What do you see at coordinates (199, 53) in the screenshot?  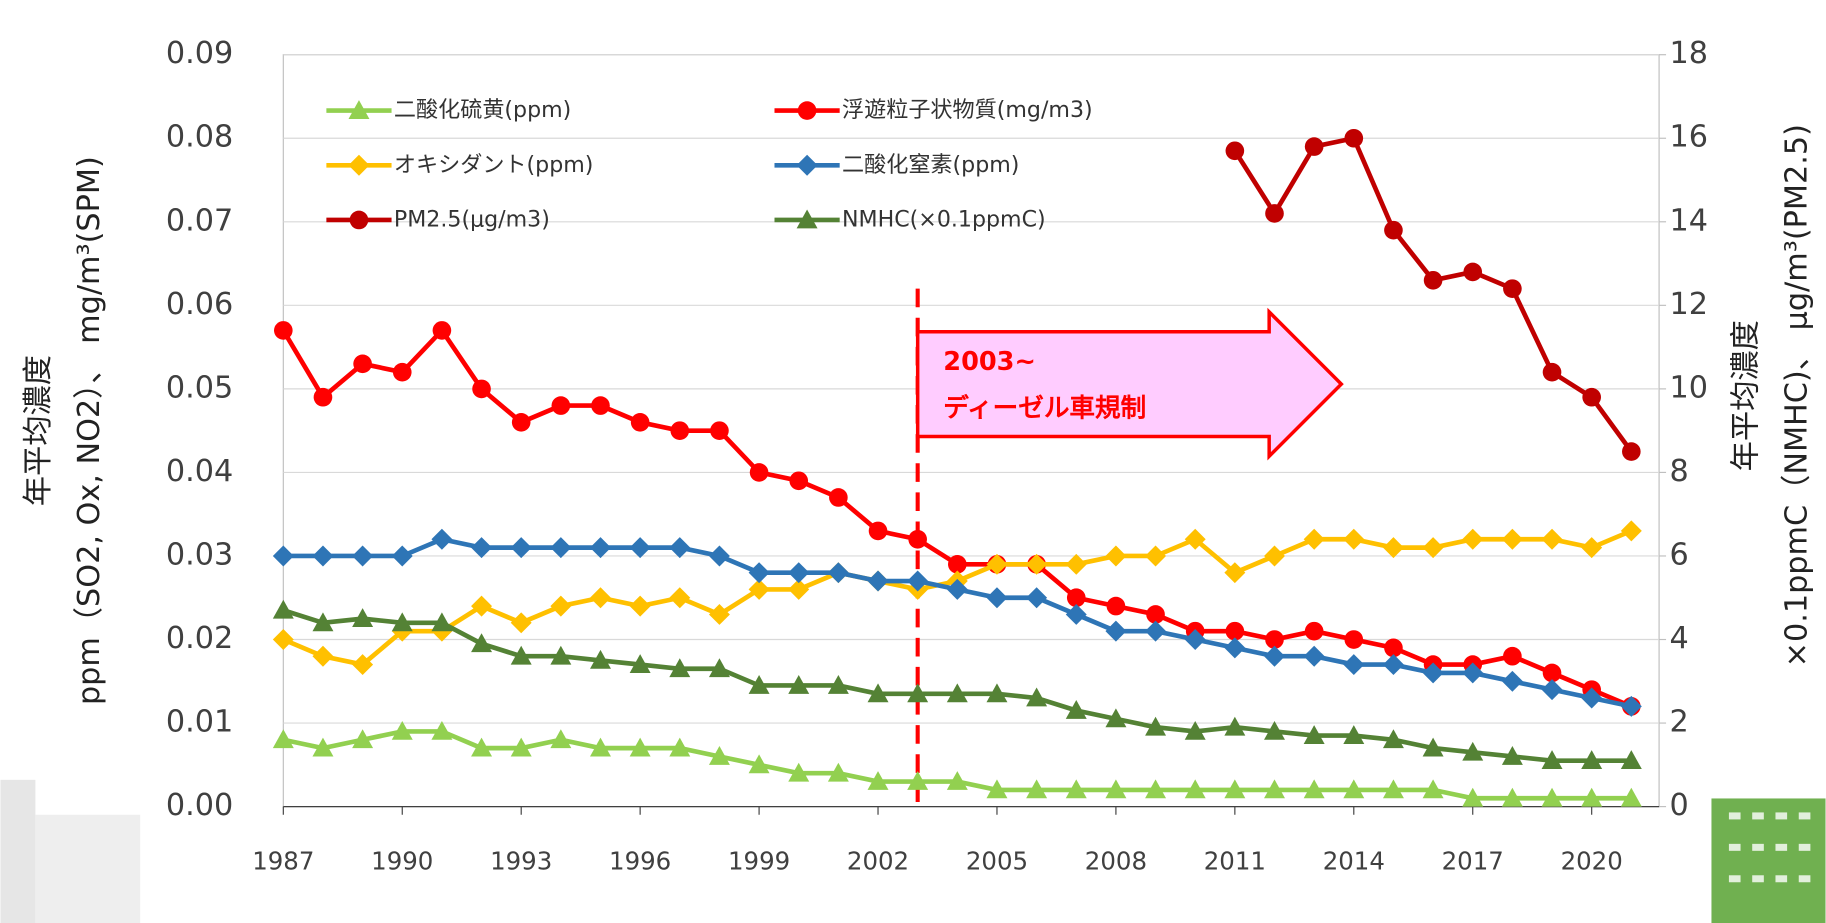 I see `y-tick-label: 0.09` at bounding box center [199, 53].